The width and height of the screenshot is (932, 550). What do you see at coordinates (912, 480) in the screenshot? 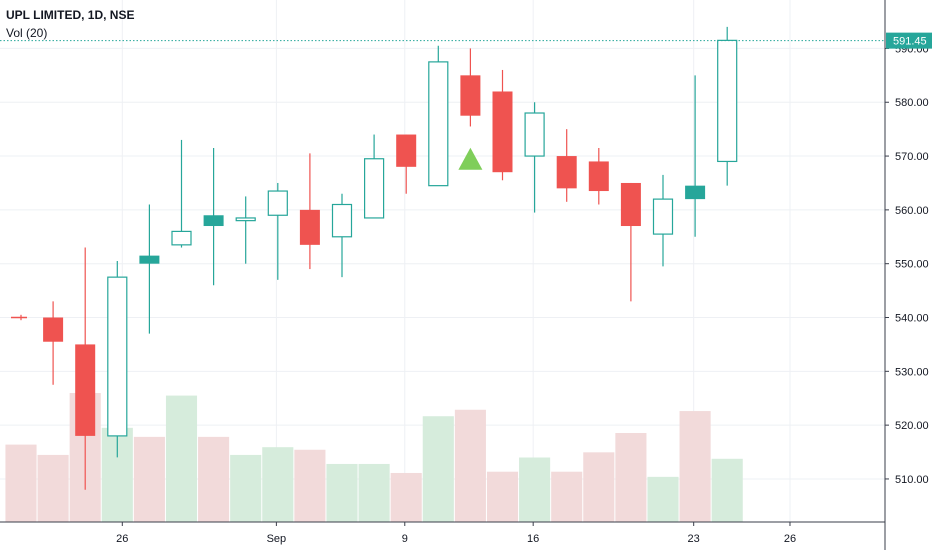
I see `price-tick-label: 510.00` at bounding box center [912, 480].